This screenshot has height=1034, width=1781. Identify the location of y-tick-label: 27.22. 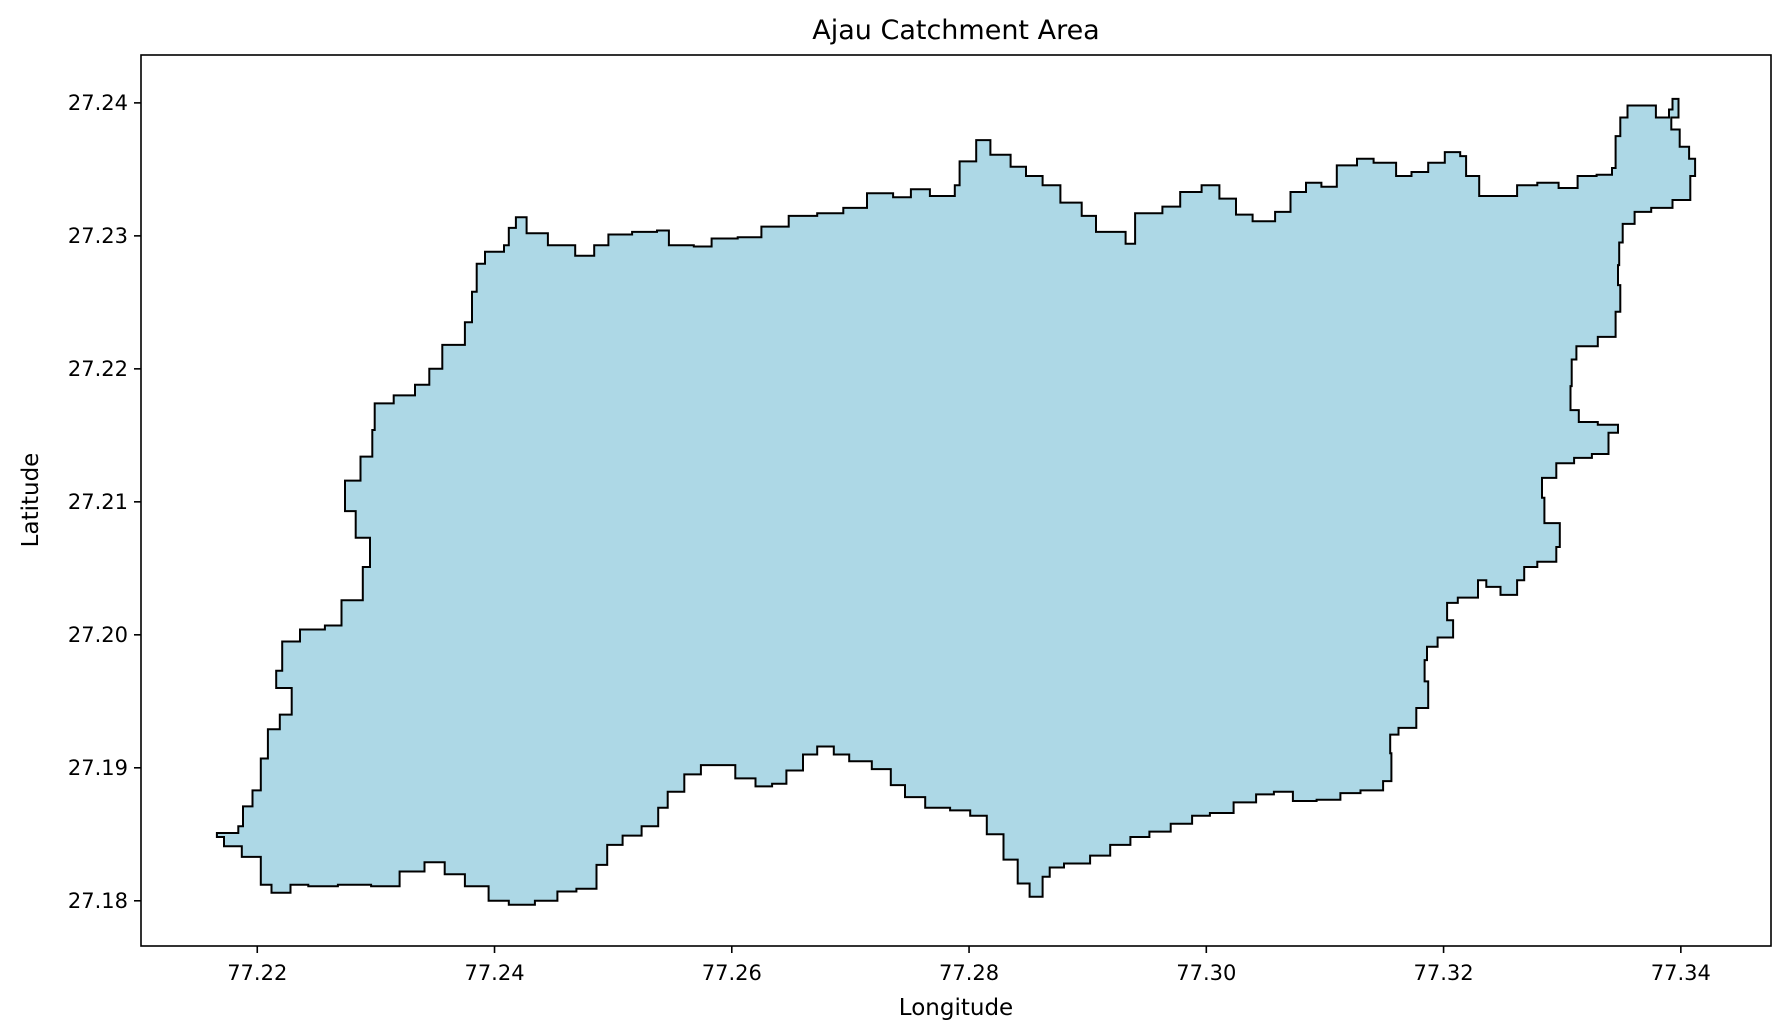
(98, 369).